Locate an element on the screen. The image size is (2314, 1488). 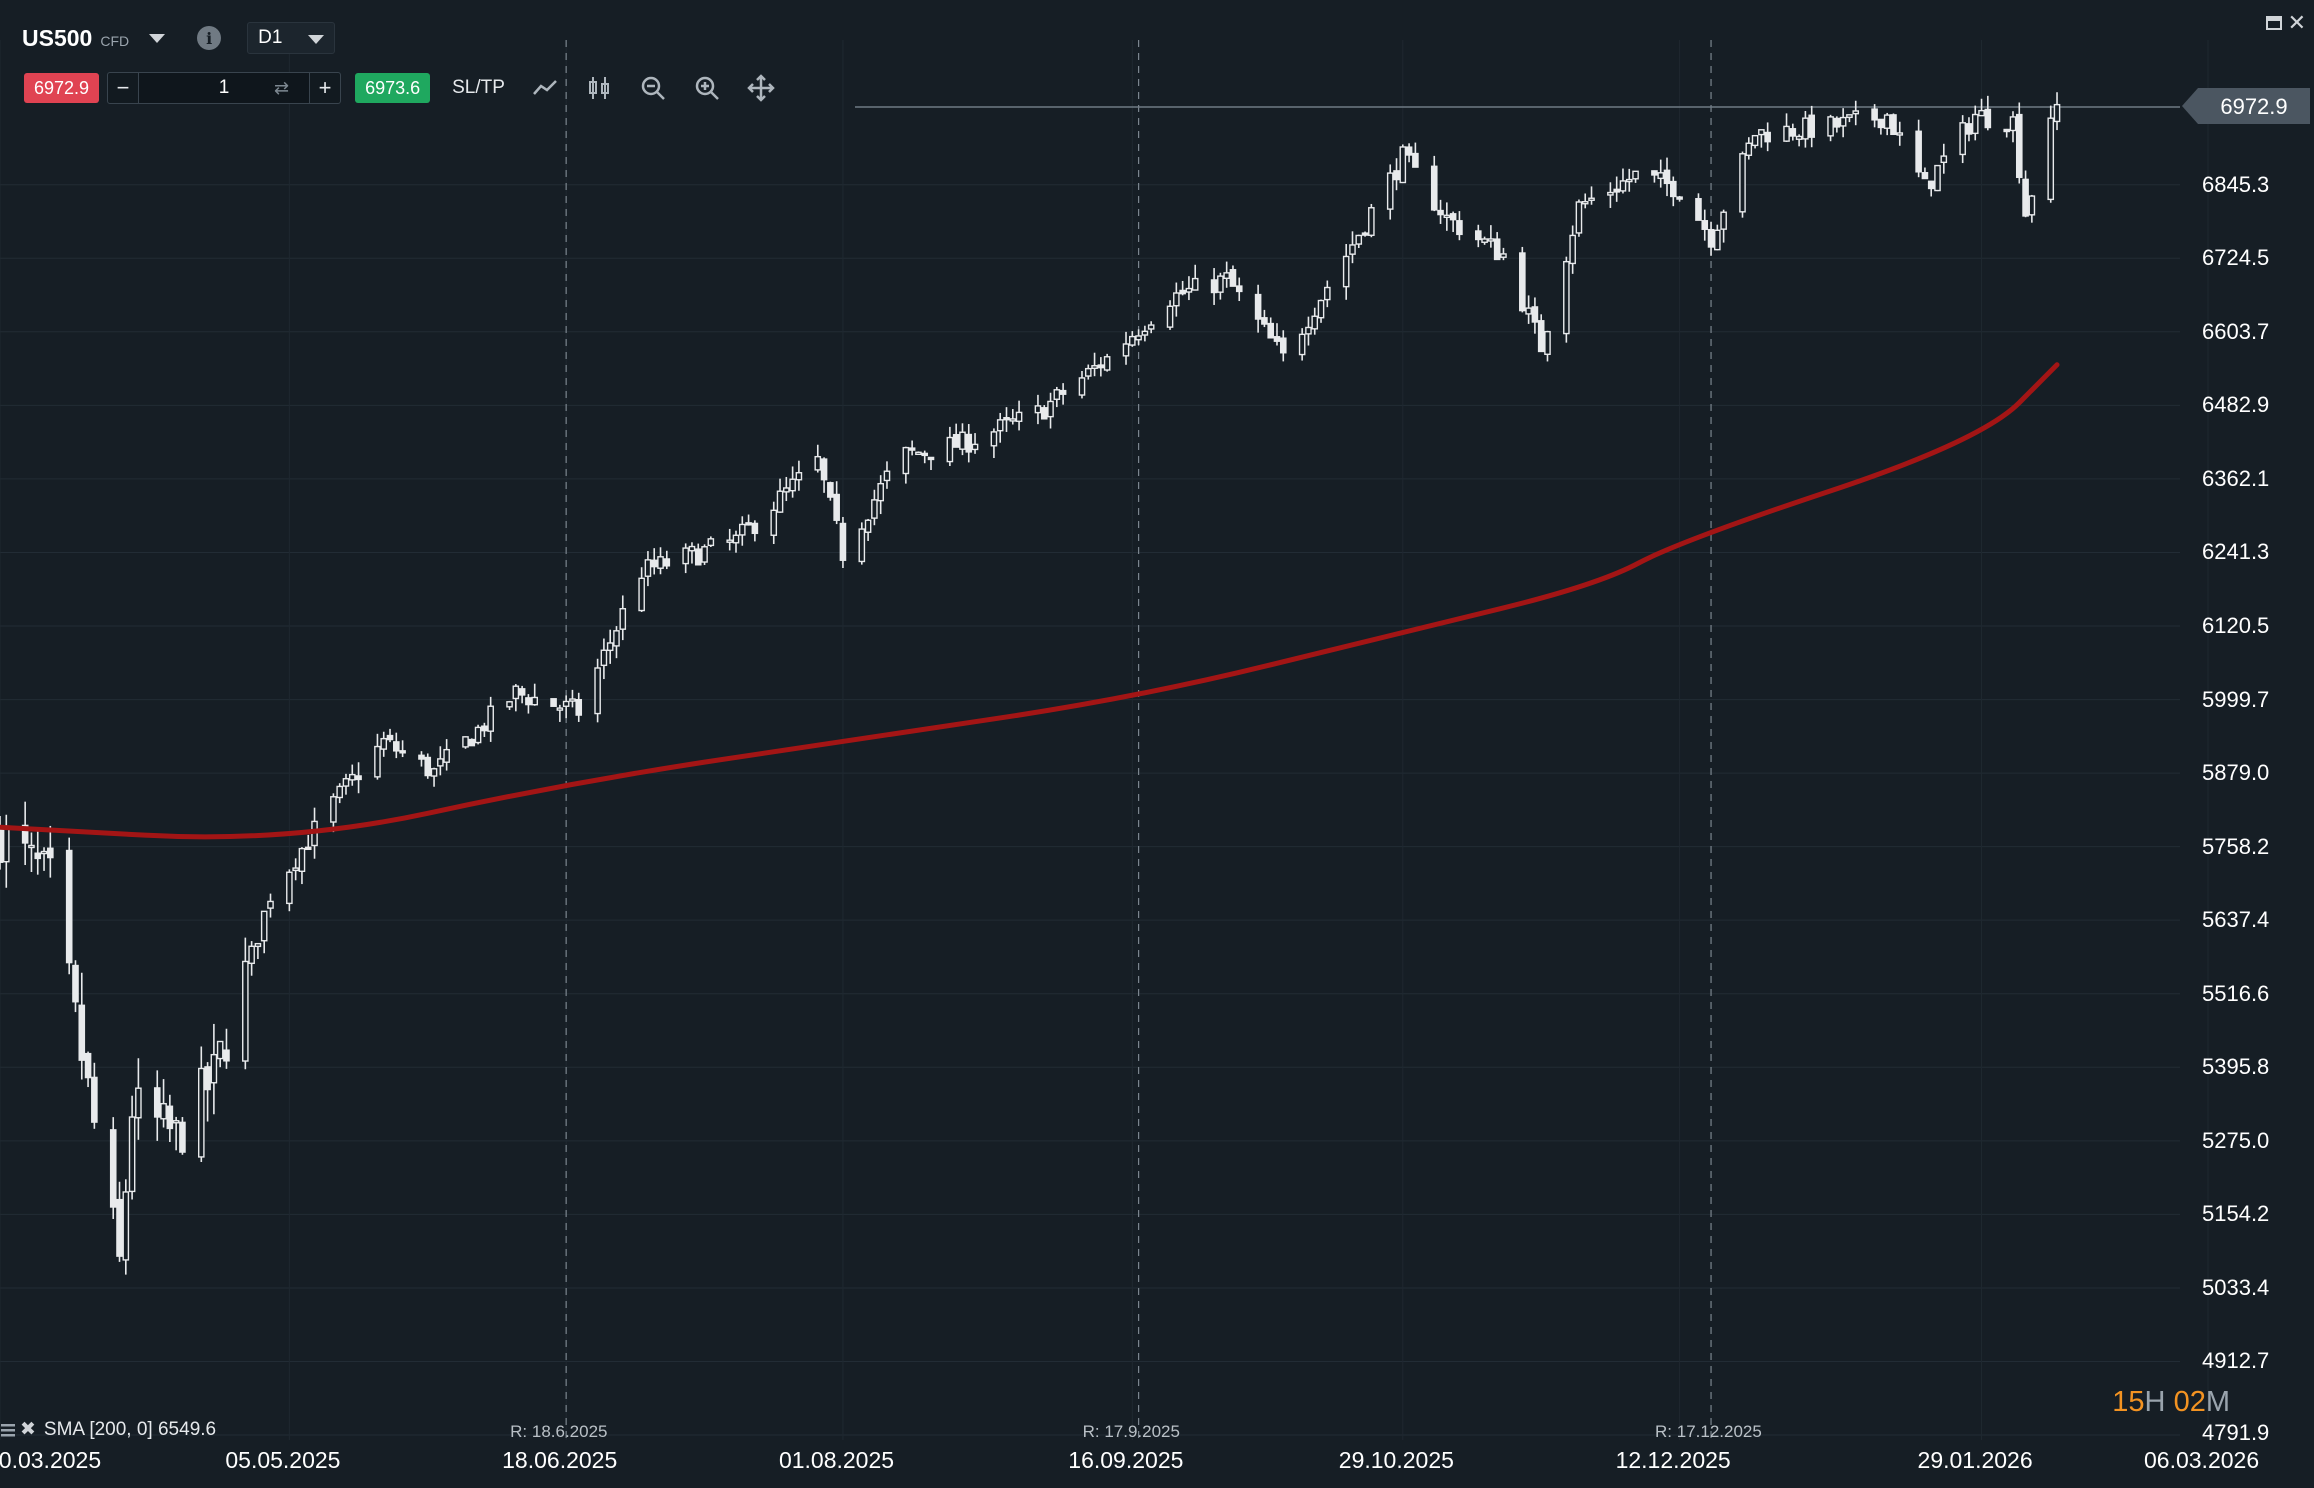
price-tick-label: 5154.2 is located at coordinates (2236, 1214).